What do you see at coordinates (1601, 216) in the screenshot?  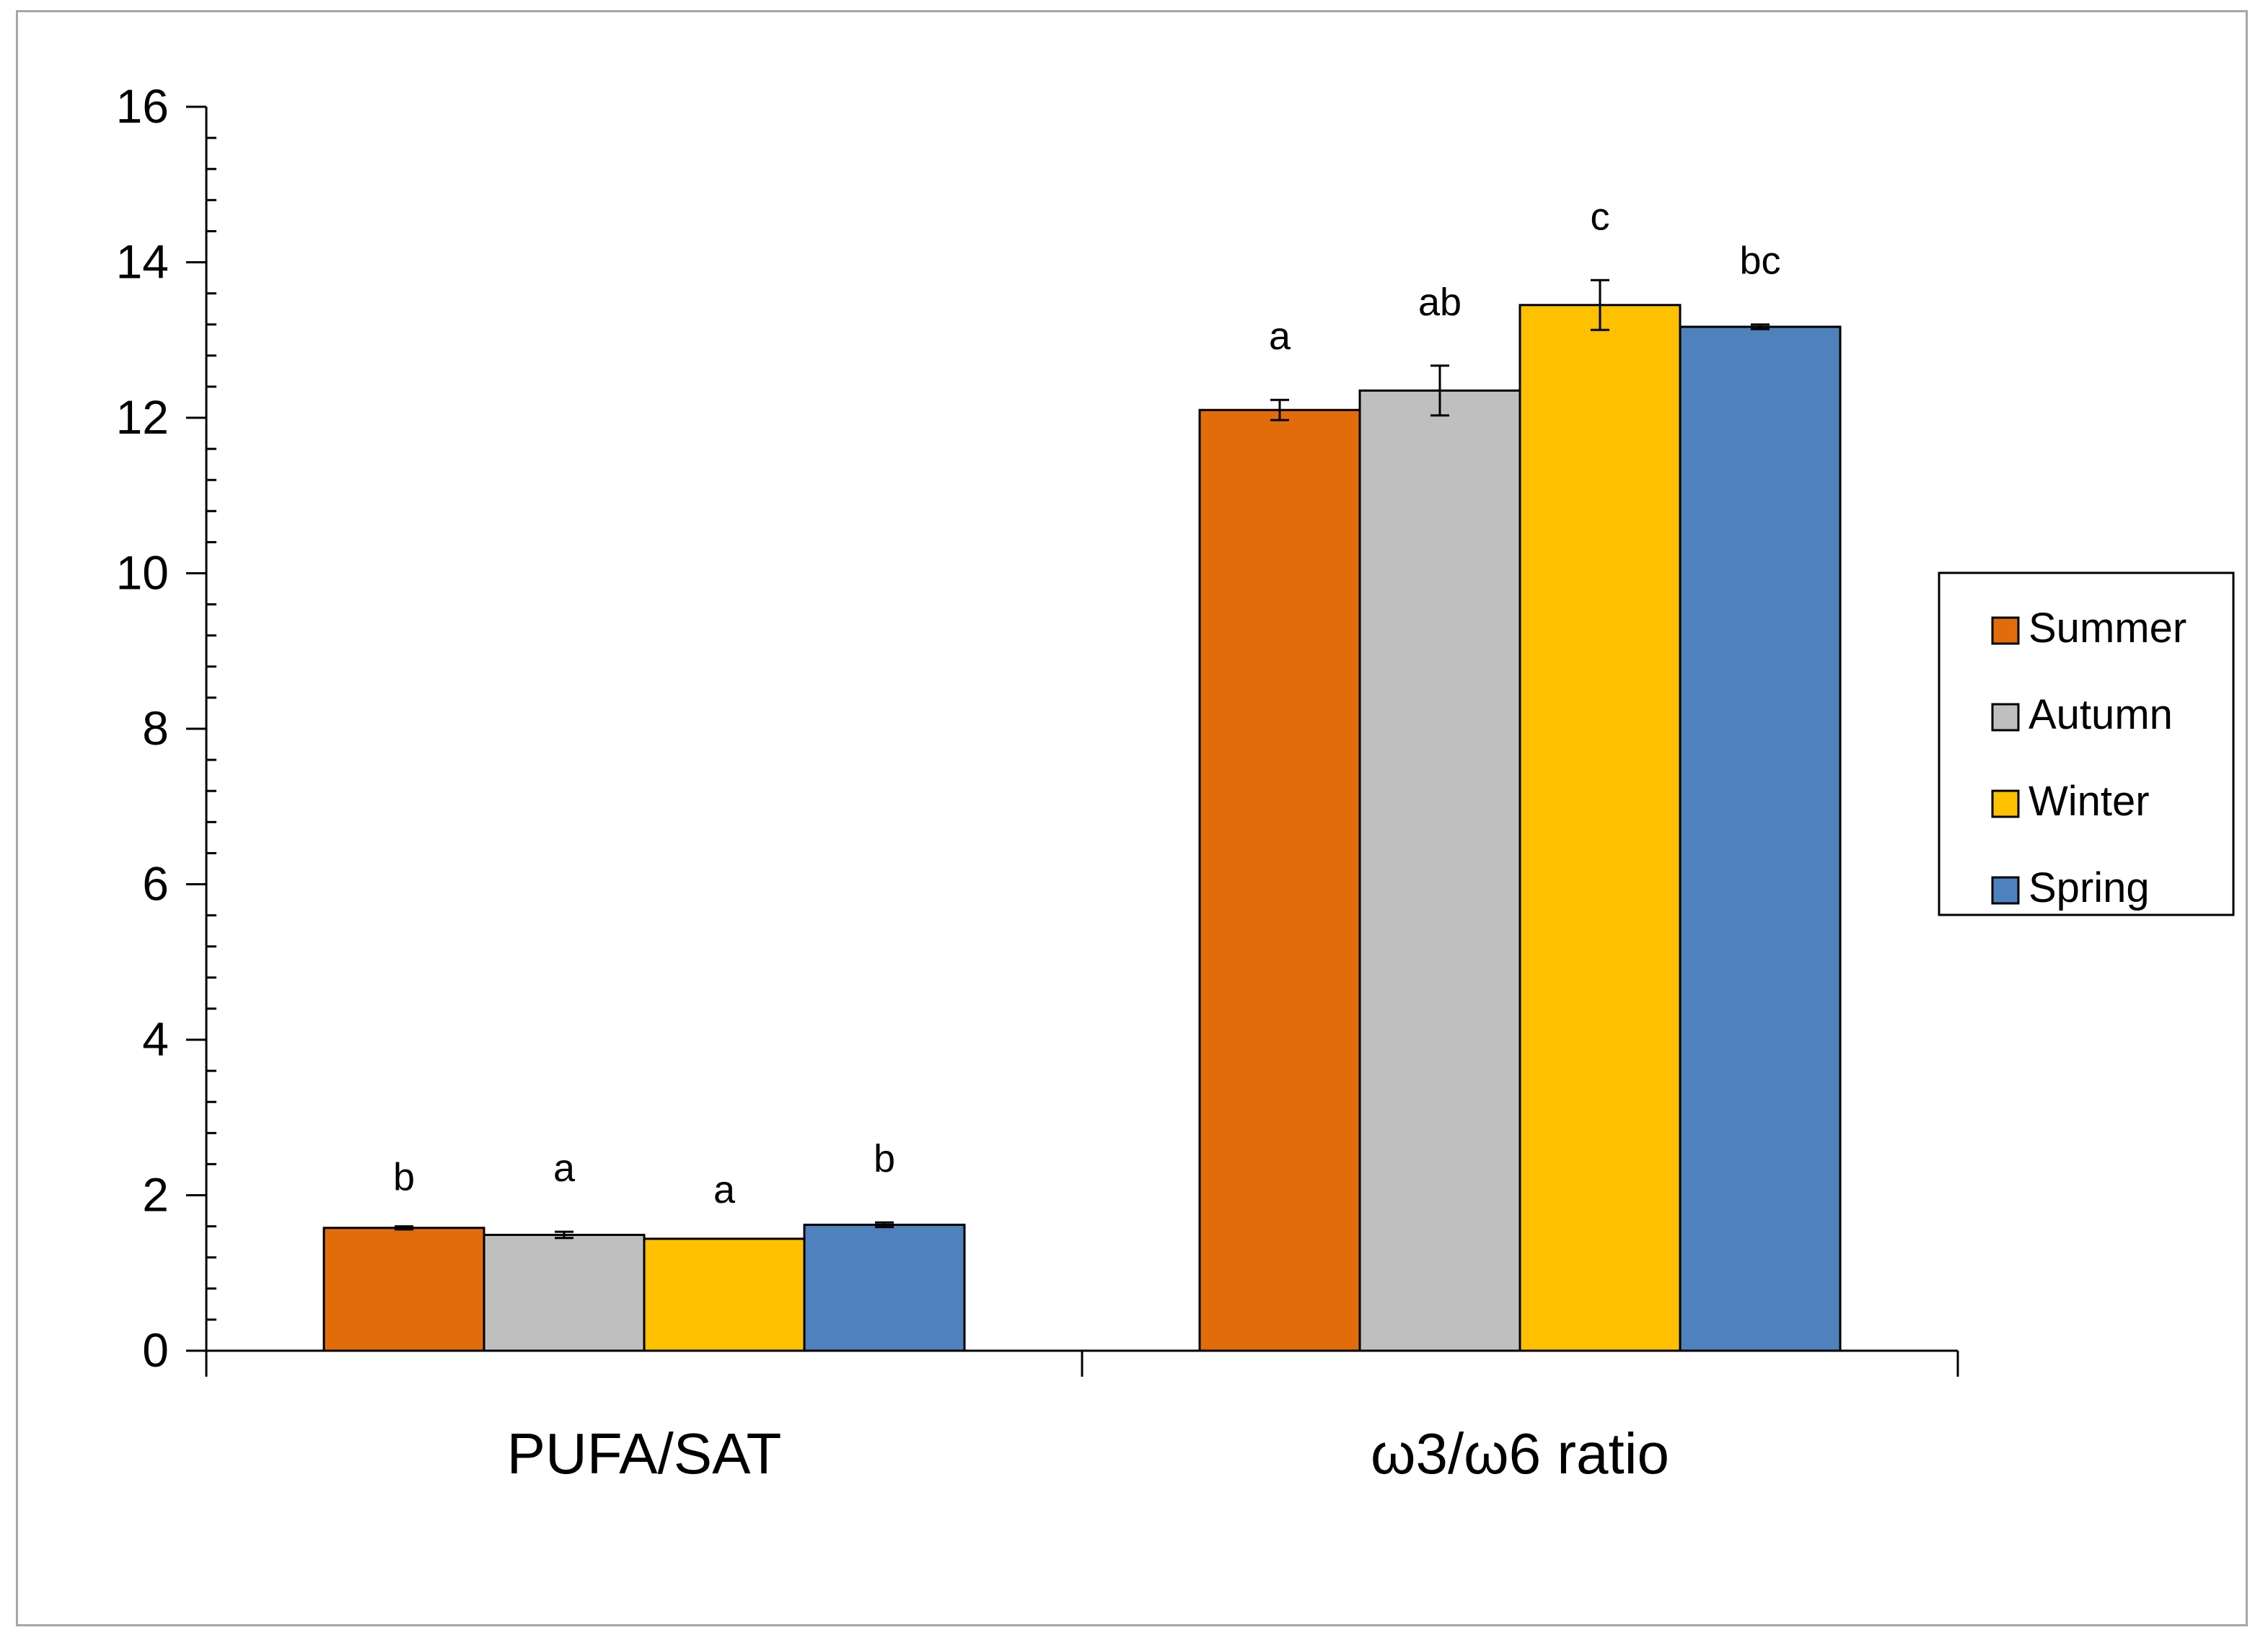 I see `significance-letter: c` at bounding box center [1601, 216].